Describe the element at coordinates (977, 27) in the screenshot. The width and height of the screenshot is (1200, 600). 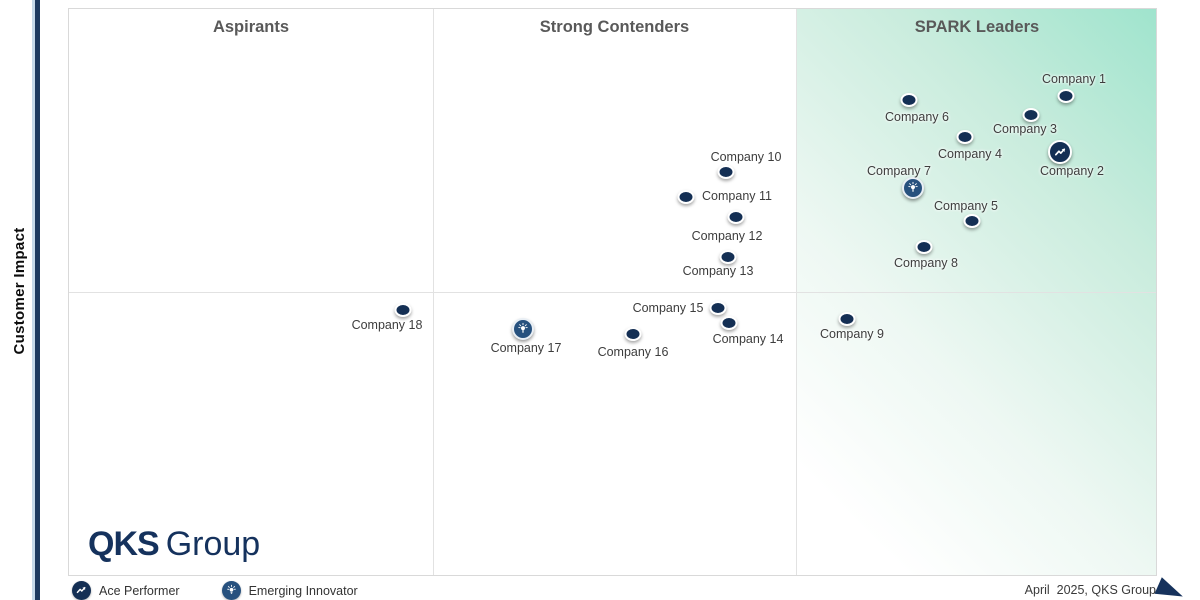
I see `quadrant-header-spark-leaders: SPARK Leaders` at that location.